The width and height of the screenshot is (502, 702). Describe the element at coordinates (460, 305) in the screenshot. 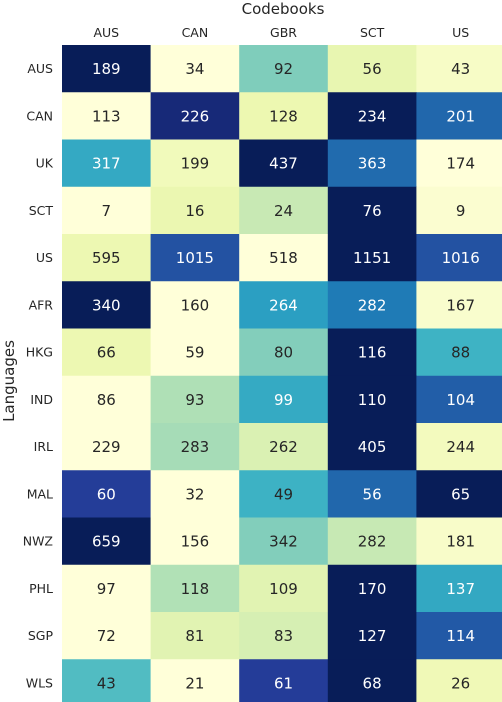

I see `cell-value-label: 167` at that location.